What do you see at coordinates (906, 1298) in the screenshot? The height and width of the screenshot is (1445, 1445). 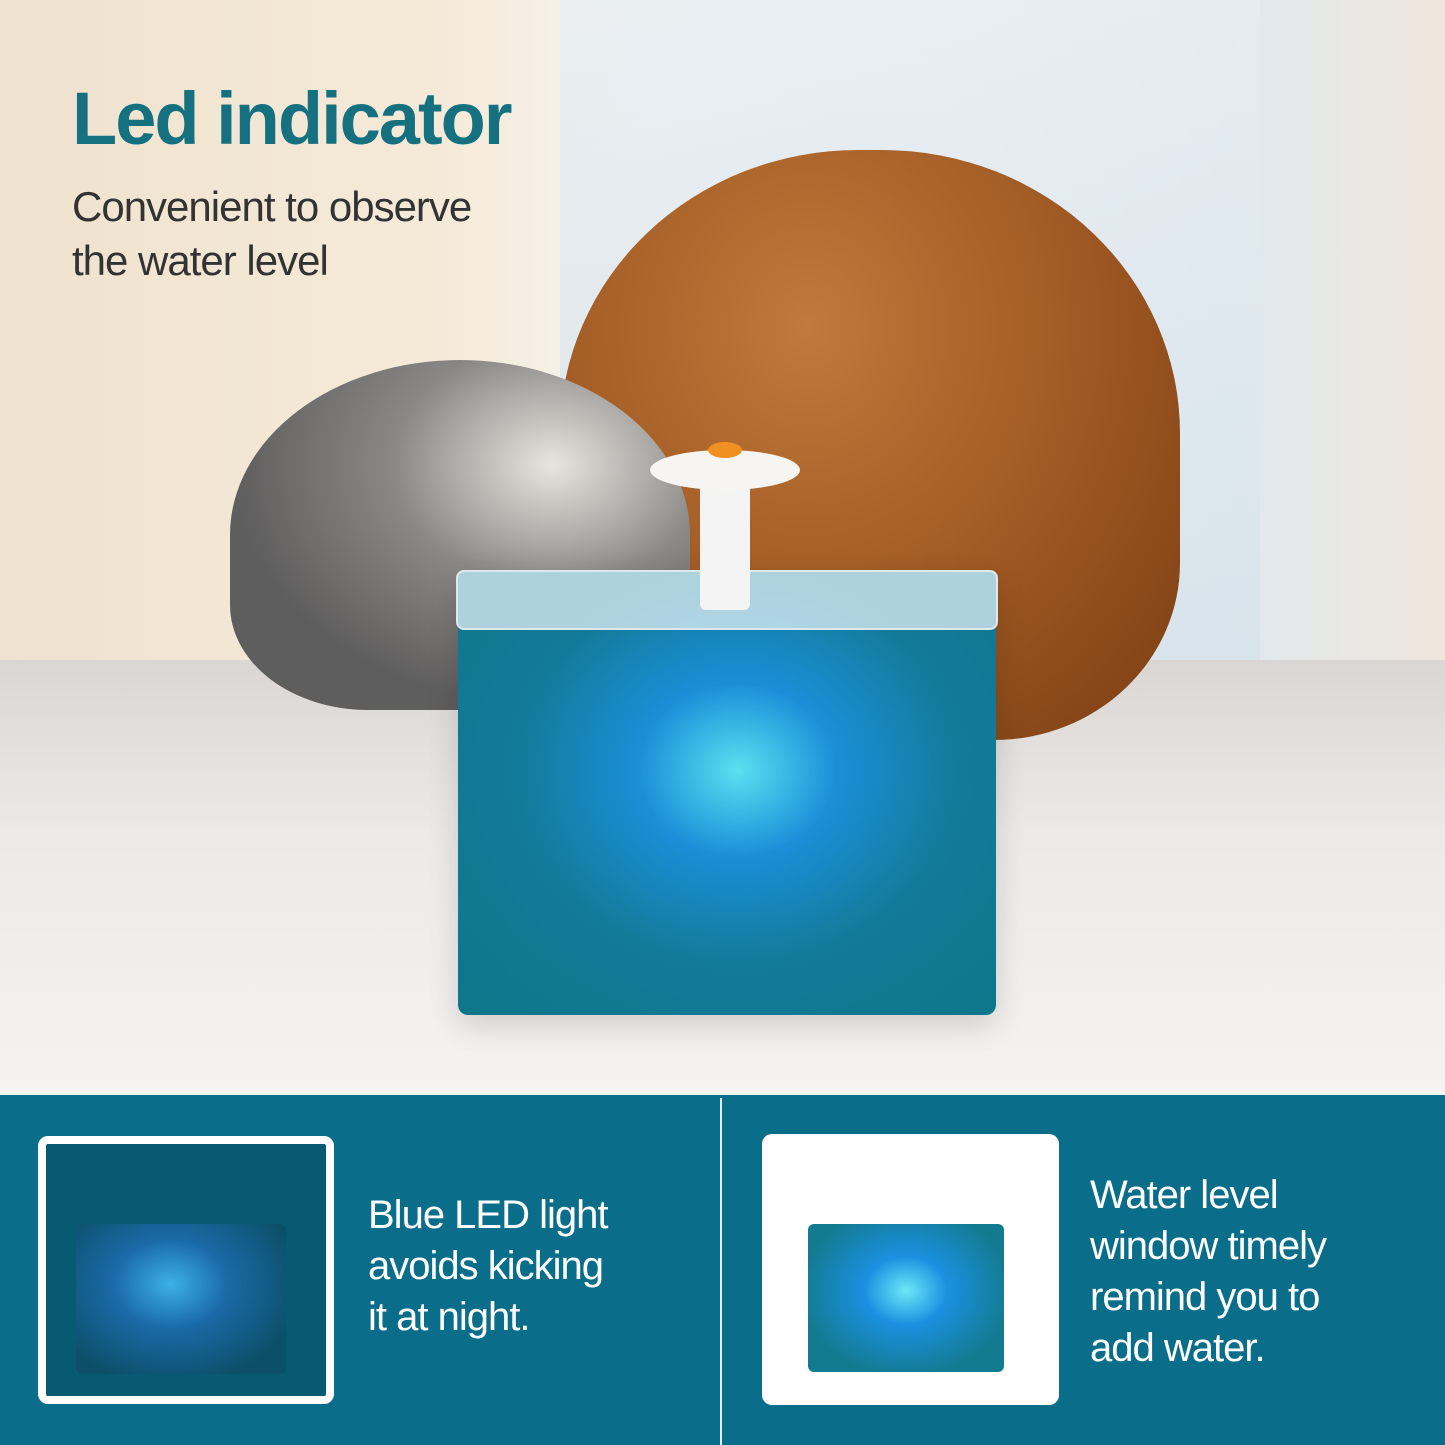 I see `fountain-day` at bounding box center [906, 1298].